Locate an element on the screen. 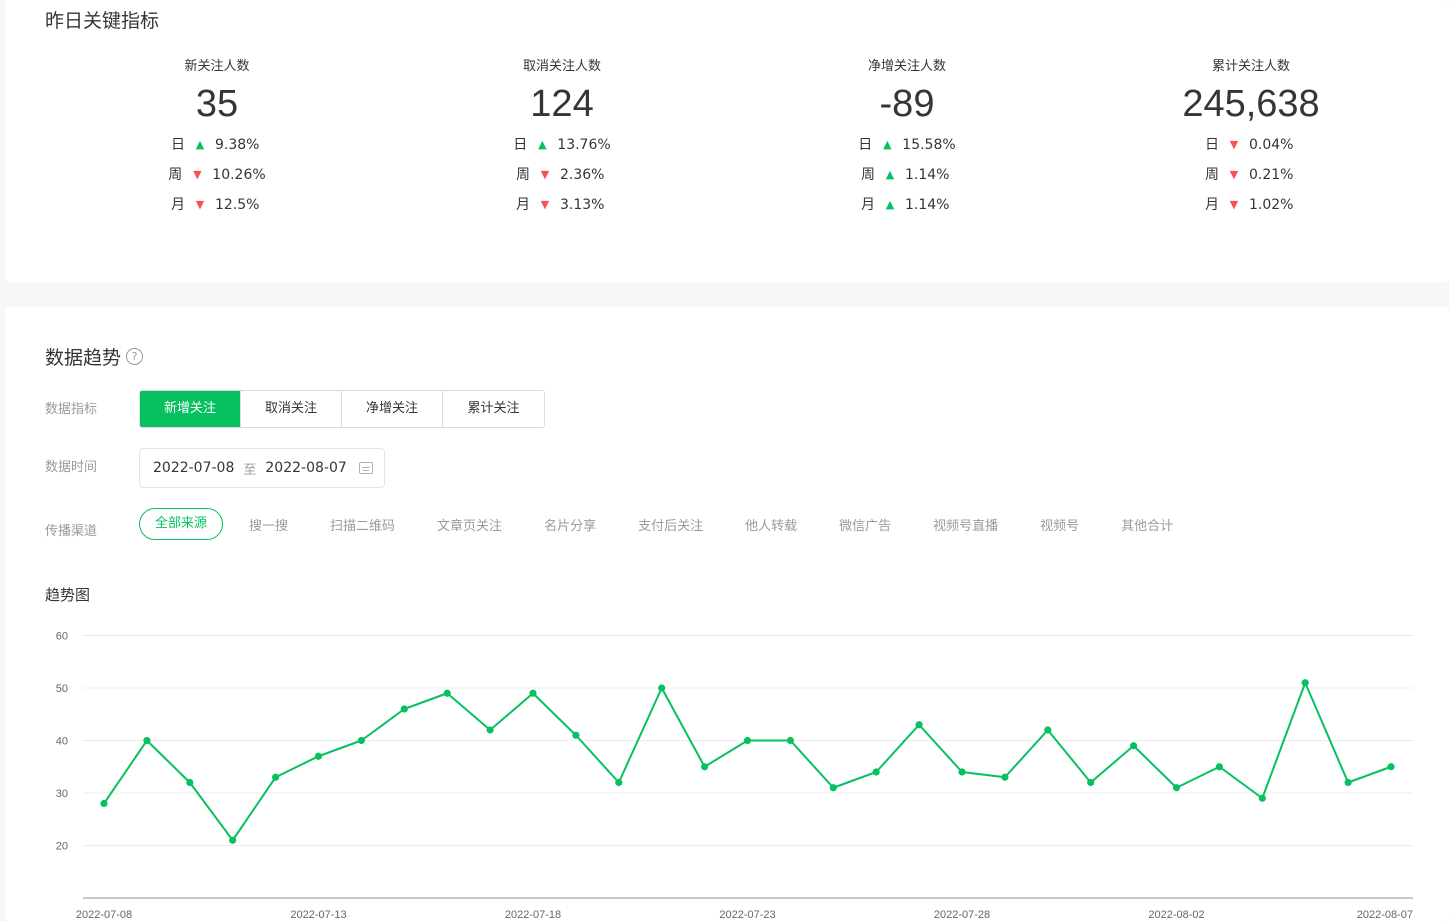  metric-tab: 累计关注 is located at coordinates (493, 409).